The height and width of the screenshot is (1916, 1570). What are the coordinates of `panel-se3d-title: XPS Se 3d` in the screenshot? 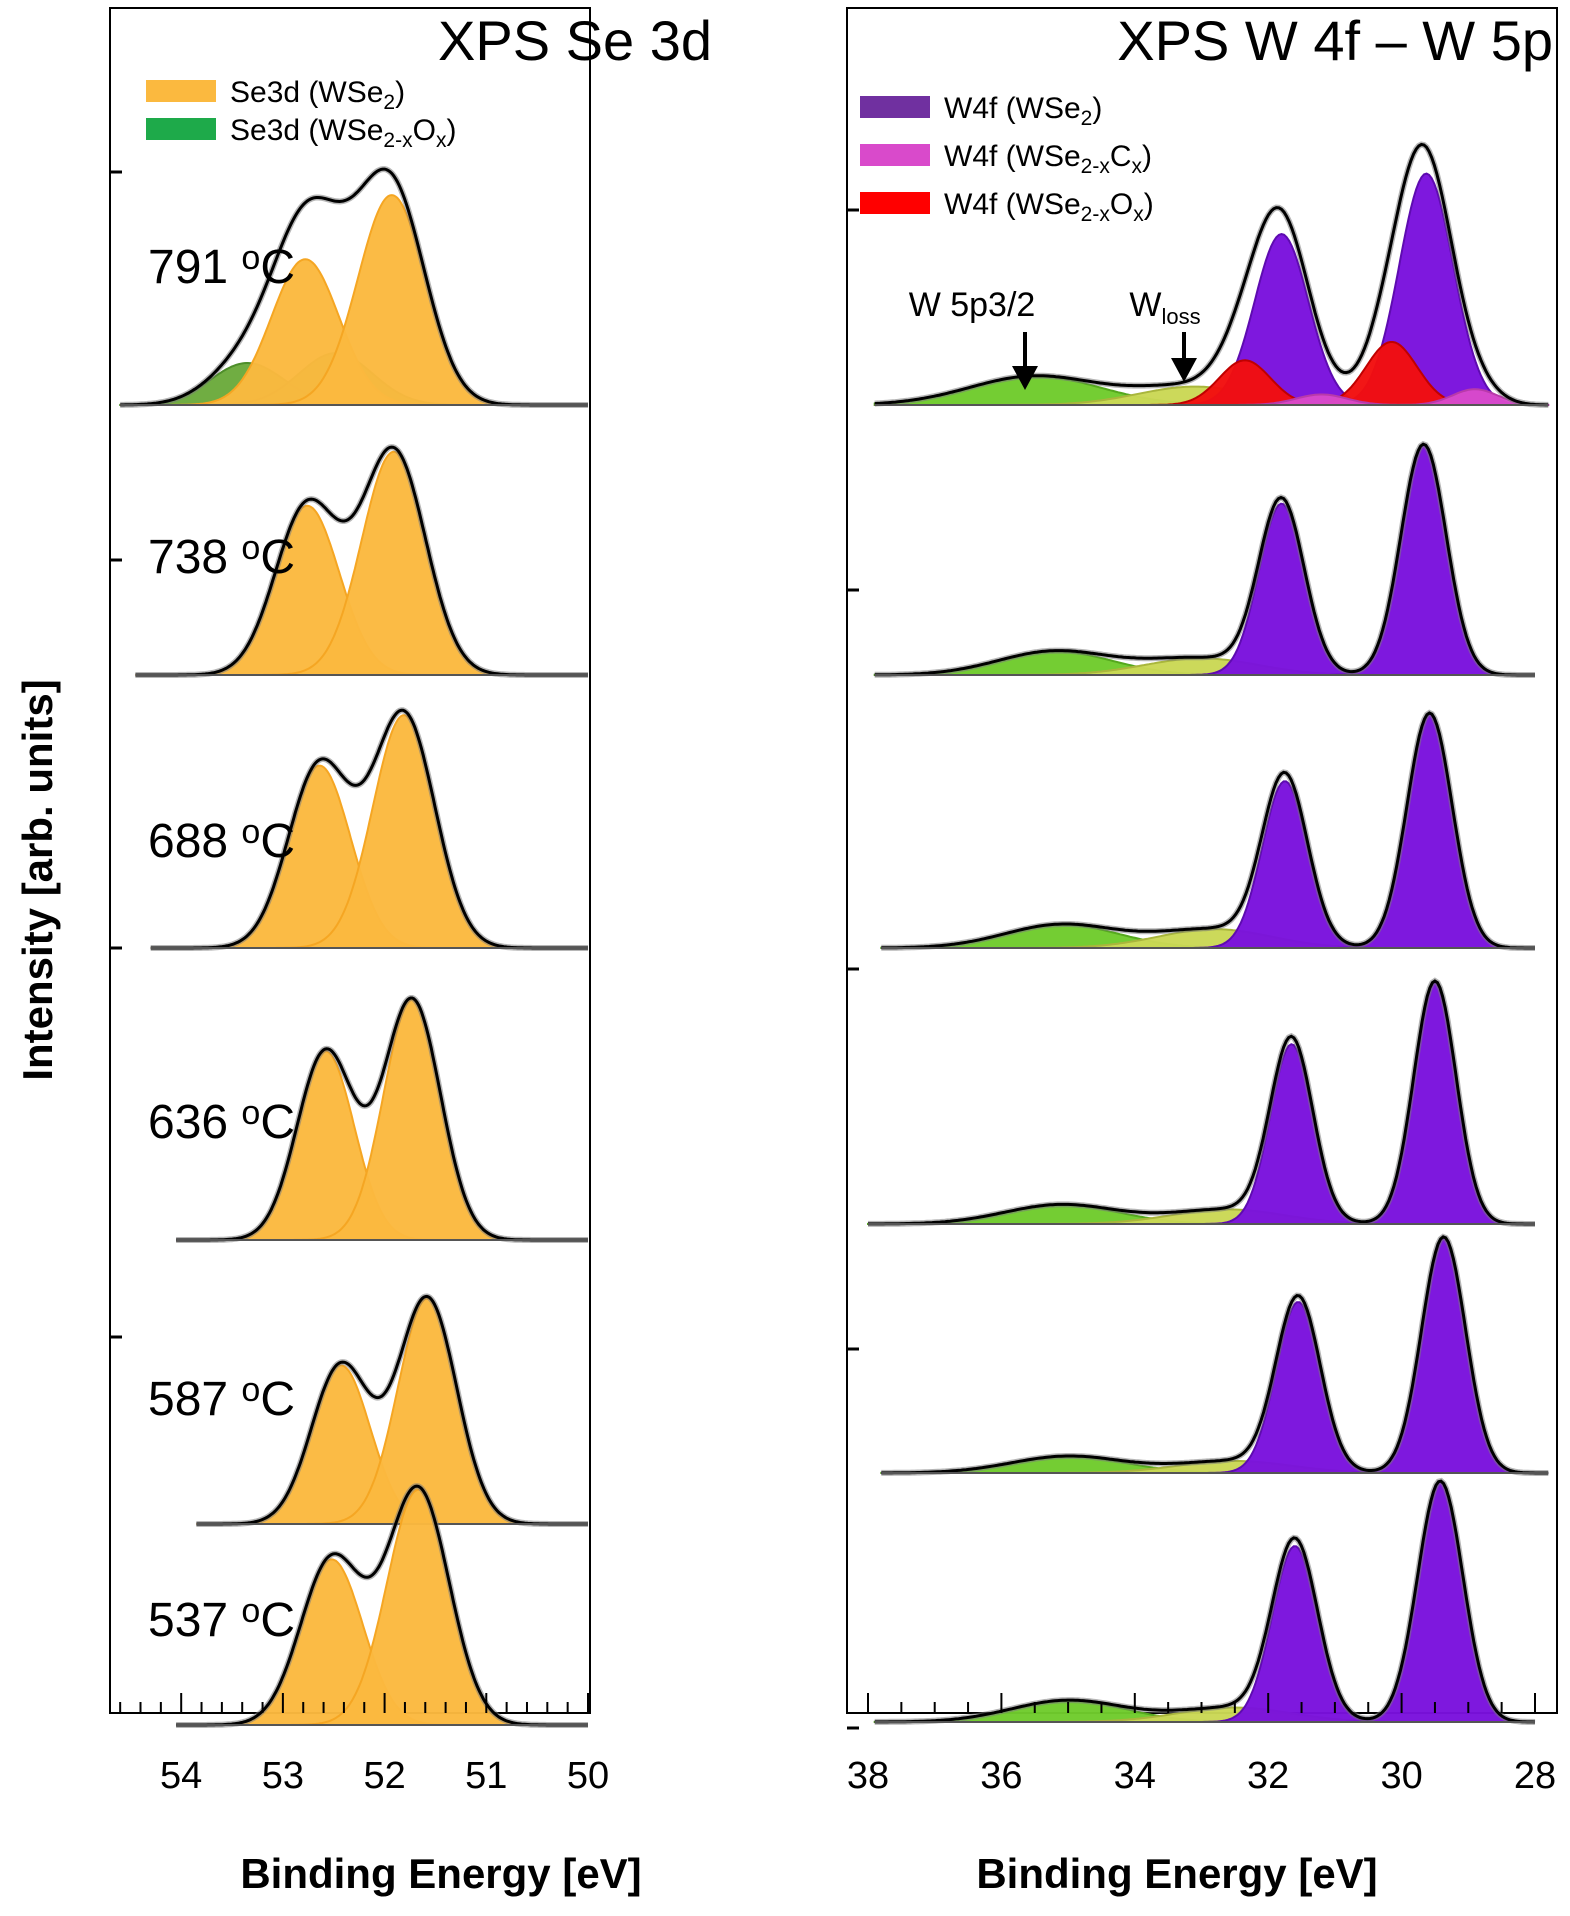 It's located at (575, 40).